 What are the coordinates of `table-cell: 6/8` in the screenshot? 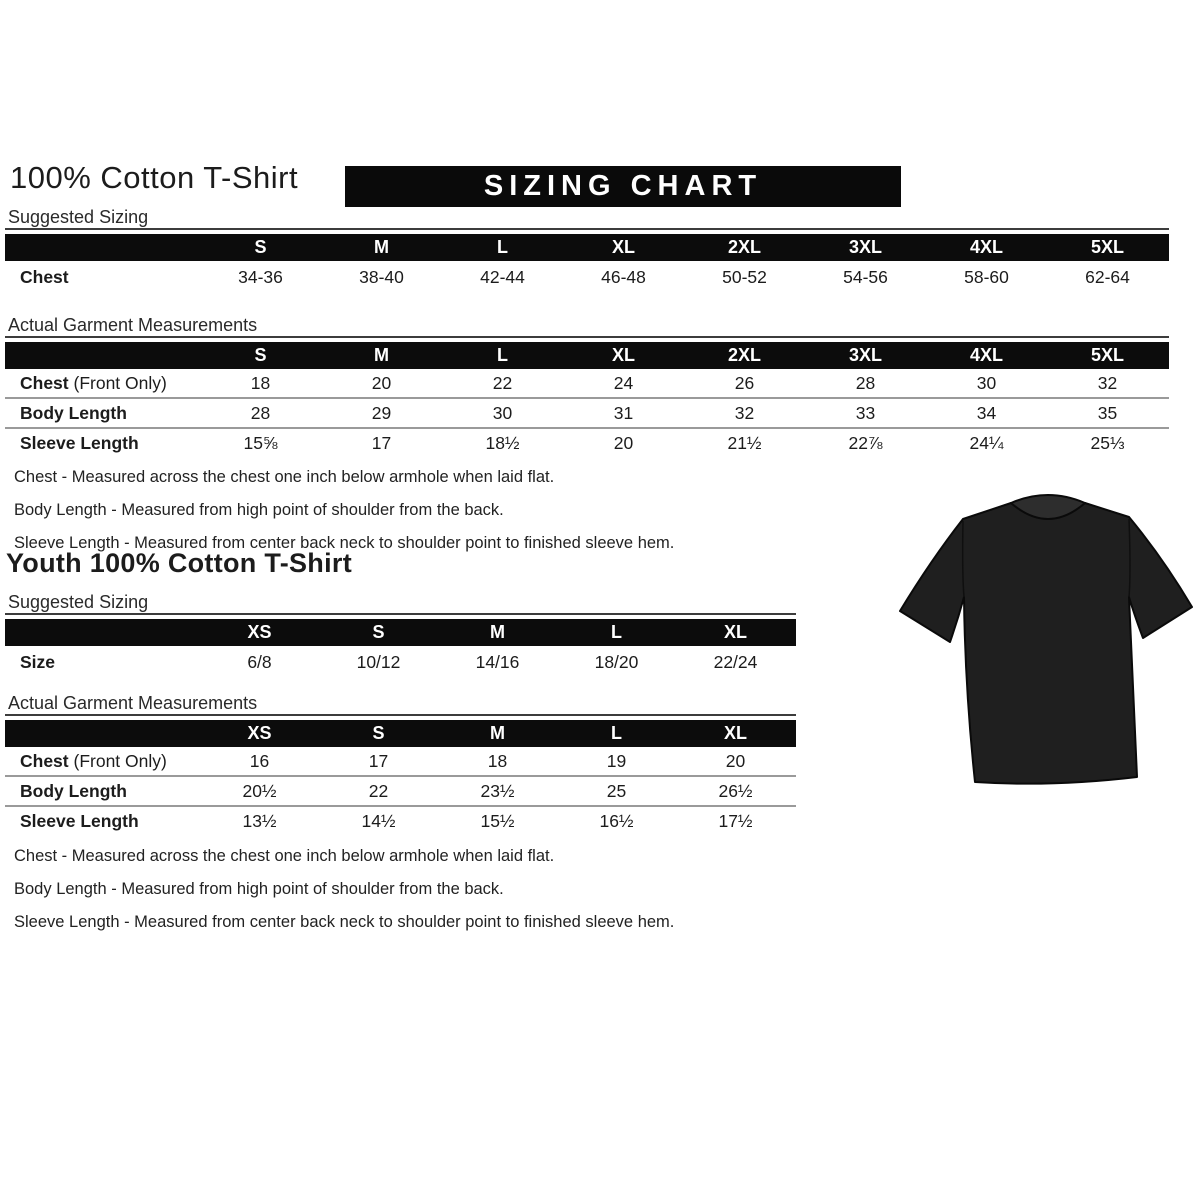 It's located at (259, 661).